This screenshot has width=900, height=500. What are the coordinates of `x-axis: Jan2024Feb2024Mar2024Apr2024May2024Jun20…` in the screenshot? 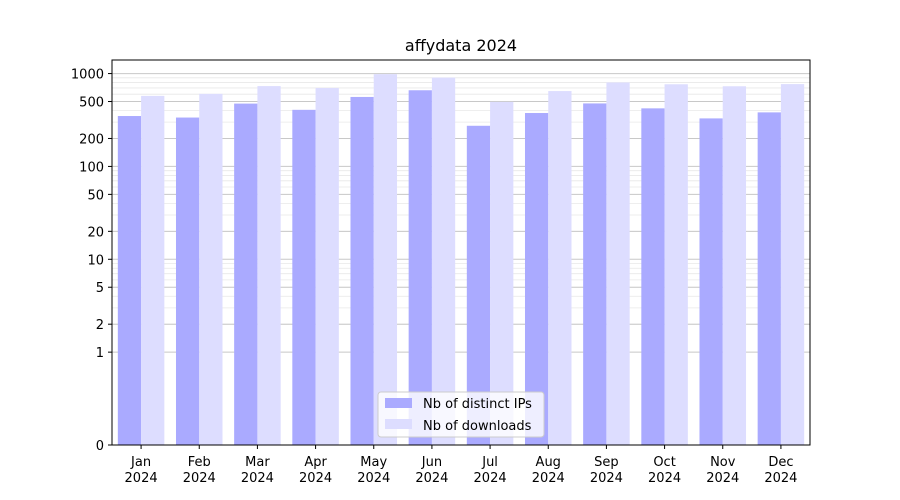 It's located at (461, 465).